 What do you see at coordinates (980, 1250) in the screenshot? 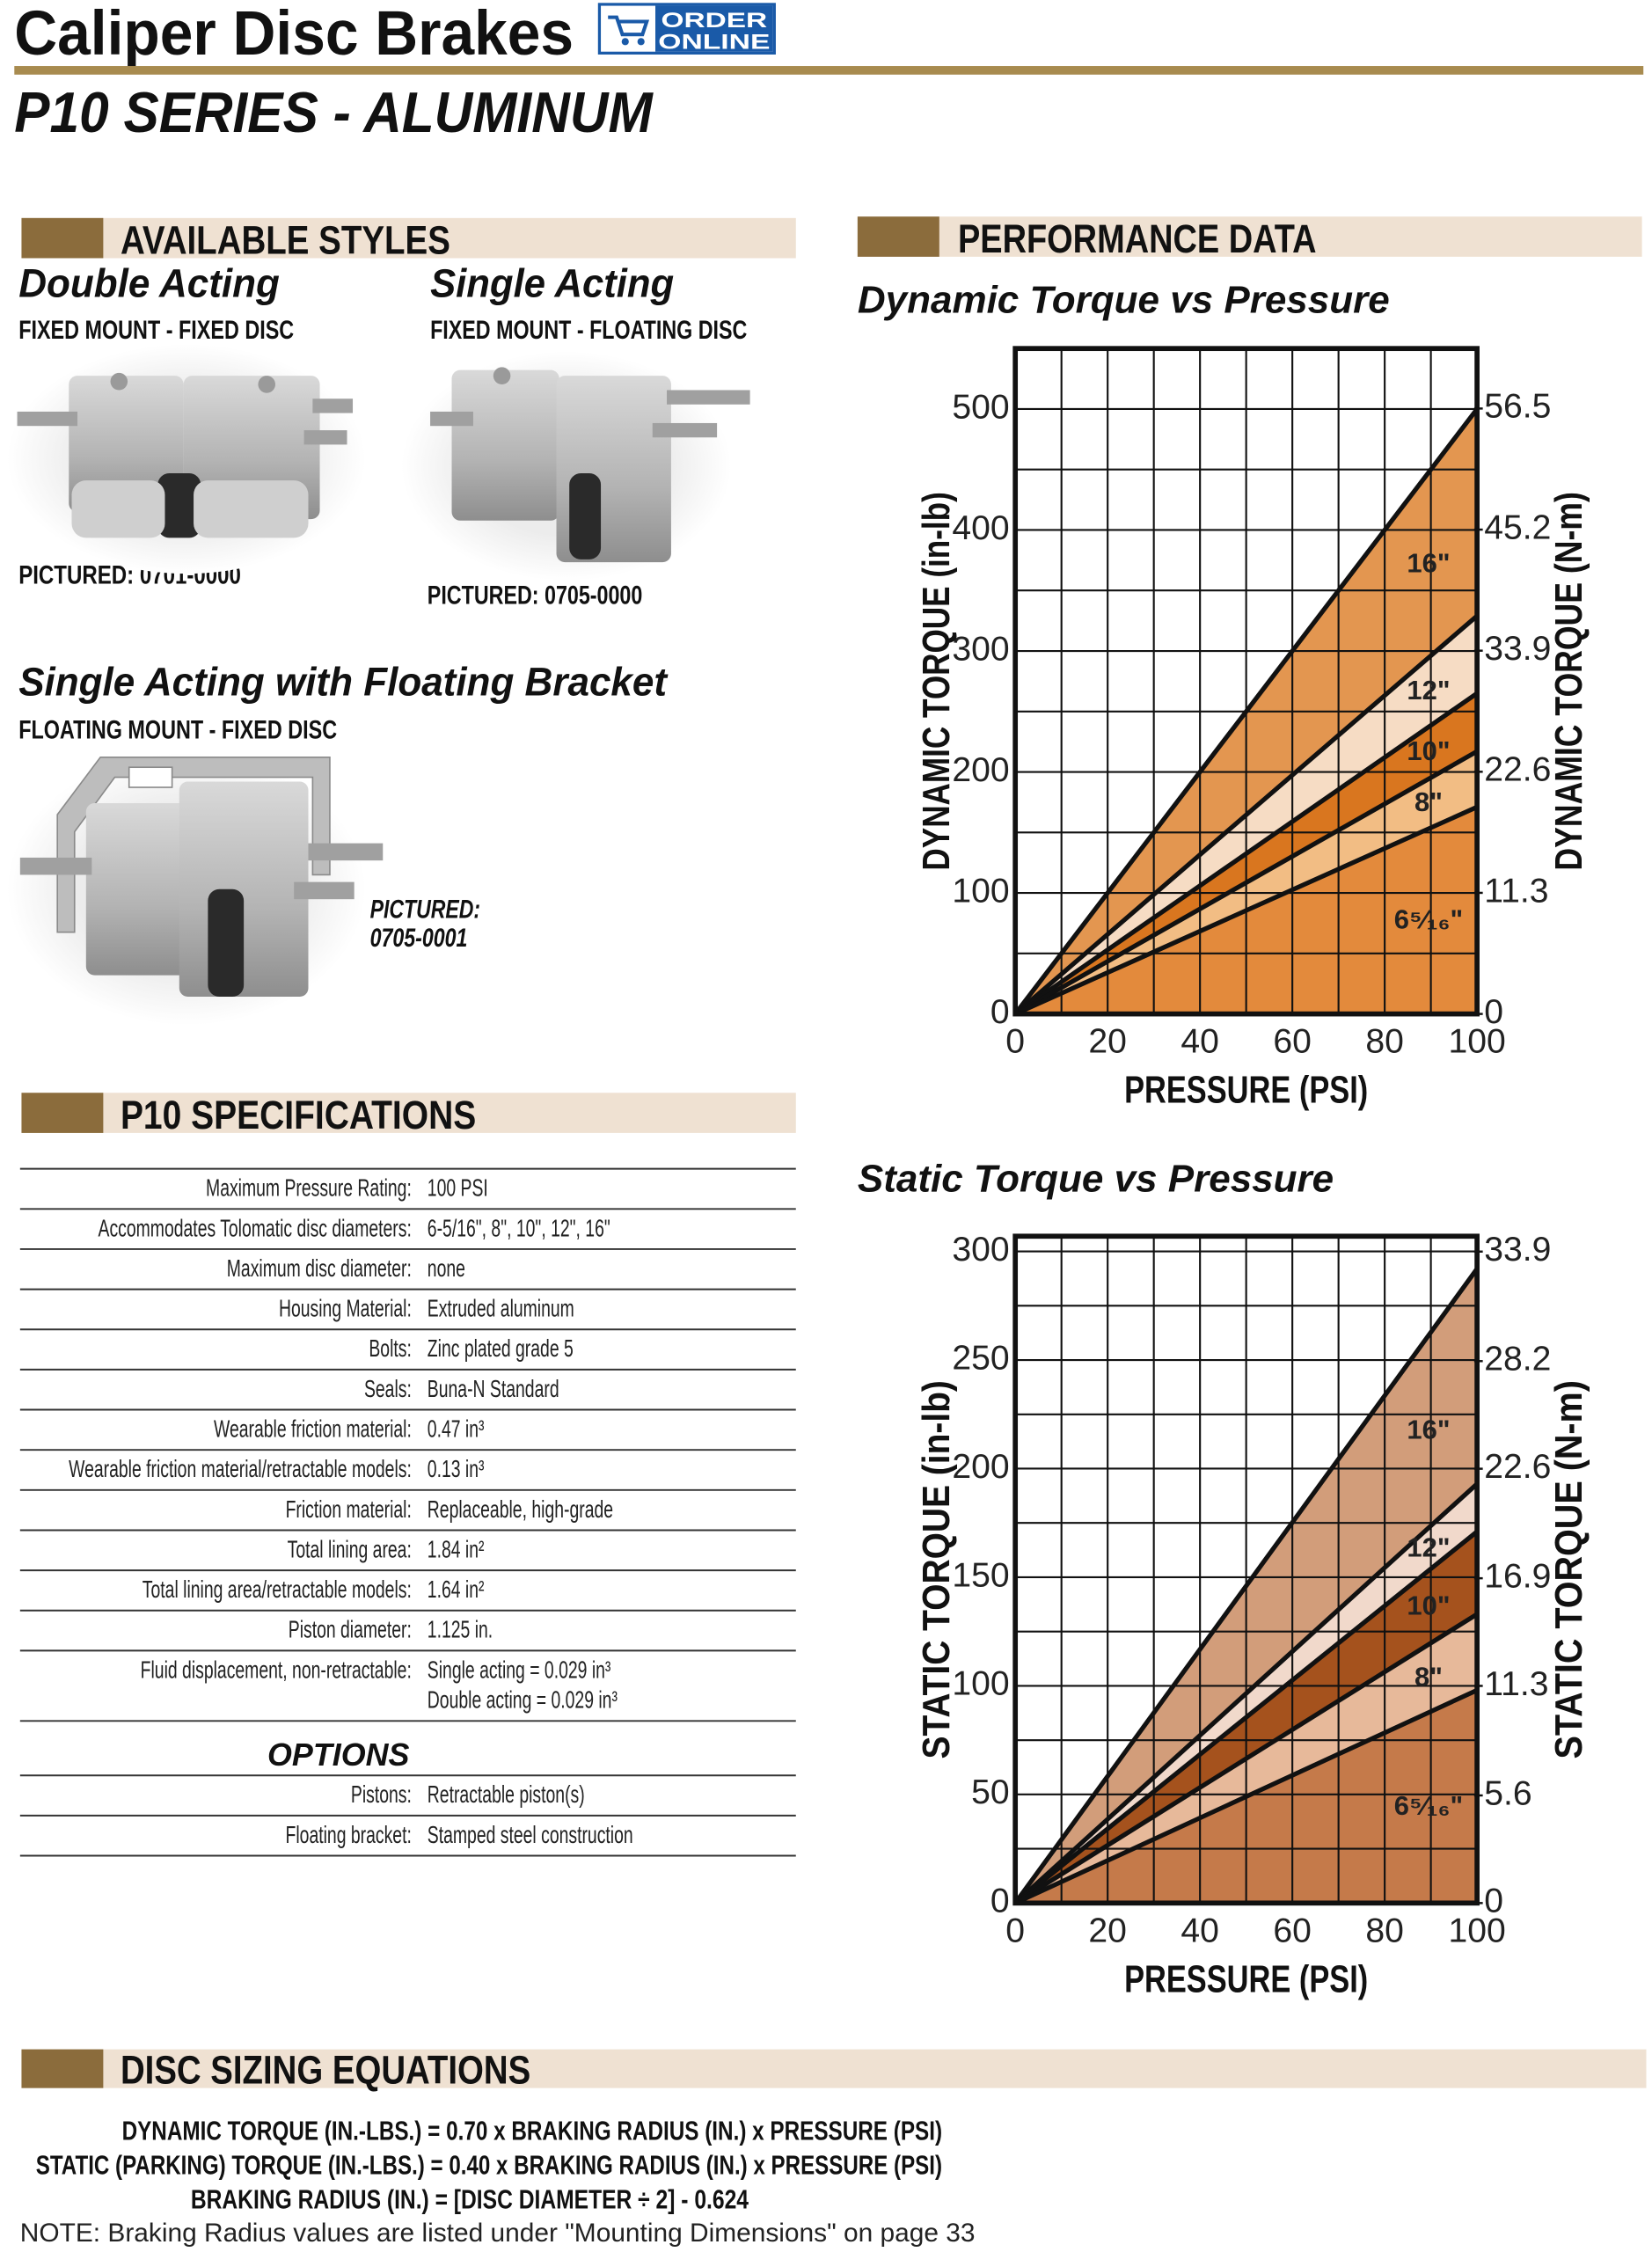
I see `y-tick-label: 300` at bounding box center [980, 1250].